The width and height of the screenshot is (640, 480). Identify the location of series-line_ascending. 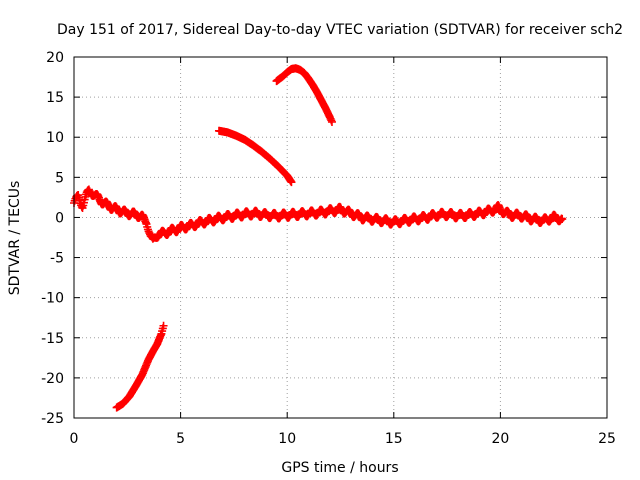
(140, 366).